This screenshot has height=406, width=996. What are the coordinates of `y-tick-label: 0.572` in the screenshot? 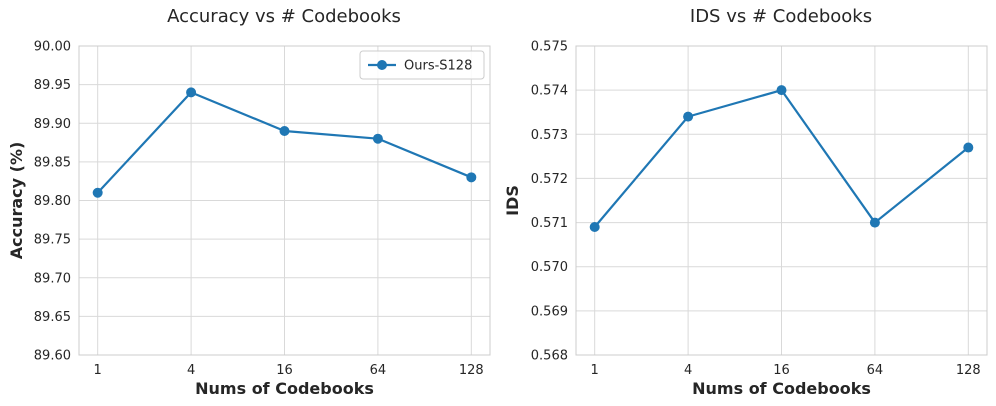 It's located at (549, 179).